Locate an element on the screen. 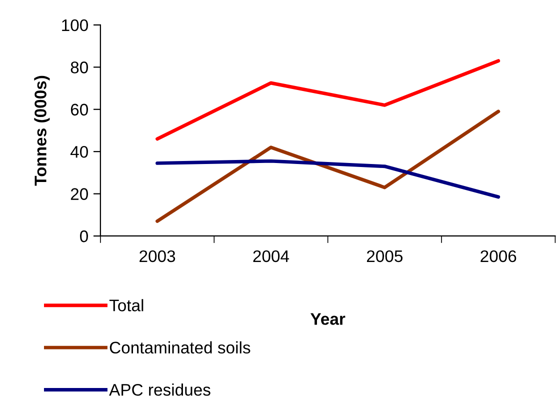 The image size is (558, 409). x-tick-label: 2003 is located at coordinates (158, 256).